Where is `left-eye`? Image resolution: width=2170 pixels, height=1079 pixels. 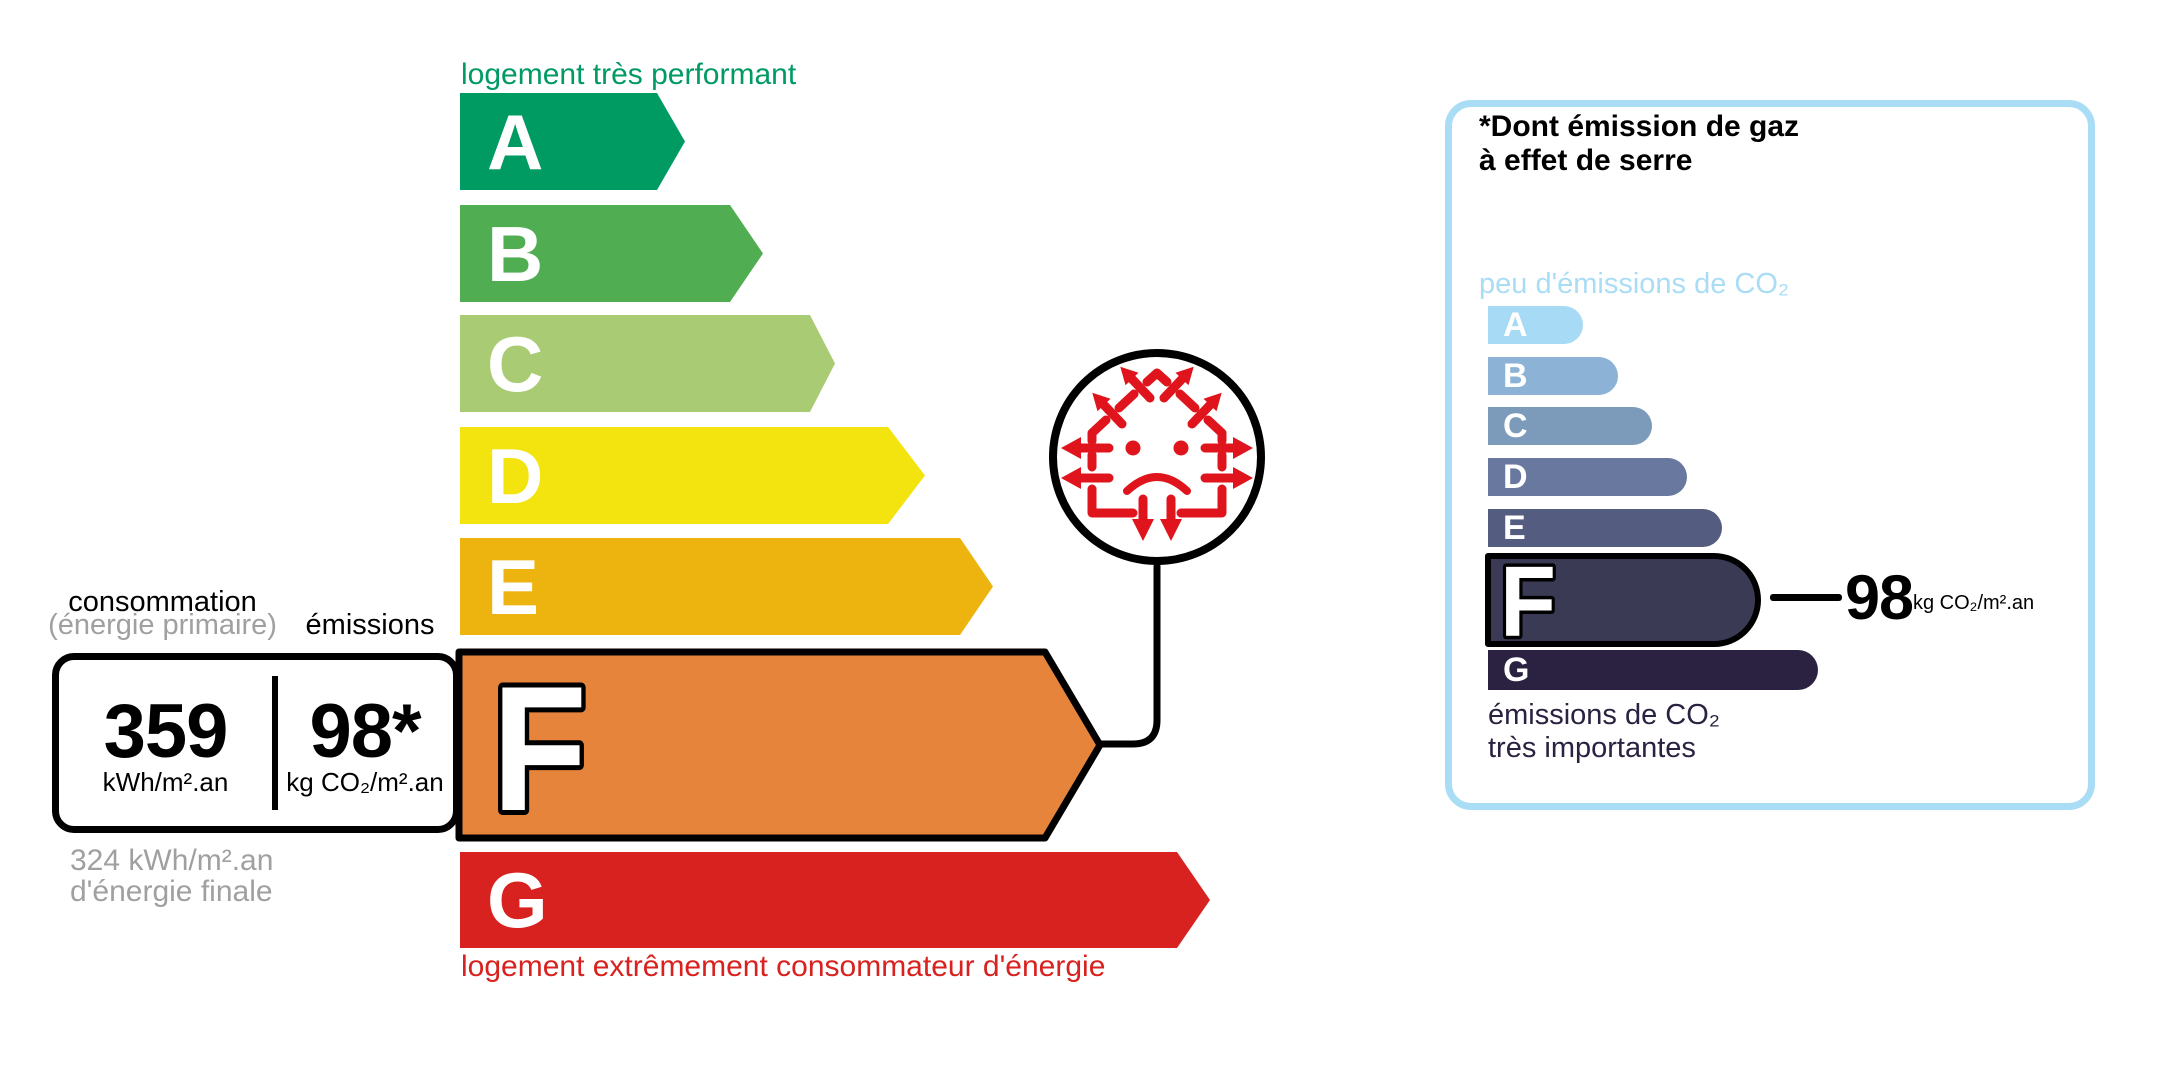
left-eye is located at coordinates (1133, 448).